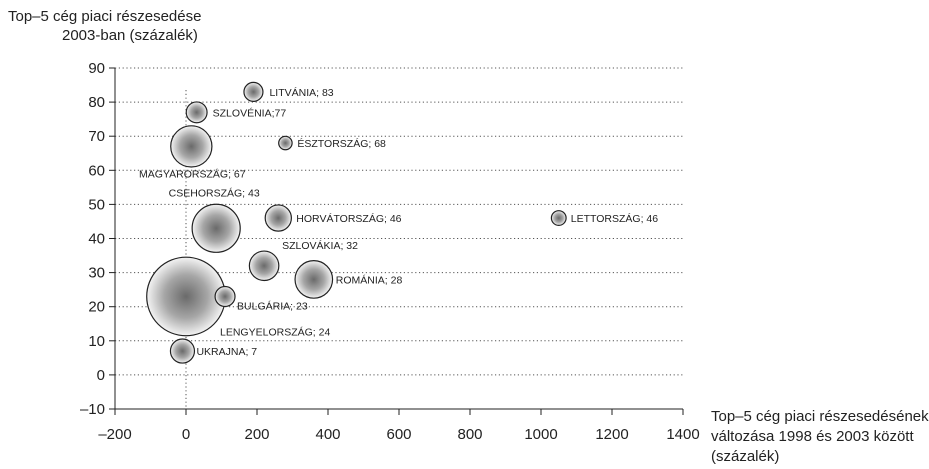 The height and width of the screenshot is (469, 929). Describe the element at coordinates (469, 434) in the screenshot. I see `x-tick-label: 800` at that location.